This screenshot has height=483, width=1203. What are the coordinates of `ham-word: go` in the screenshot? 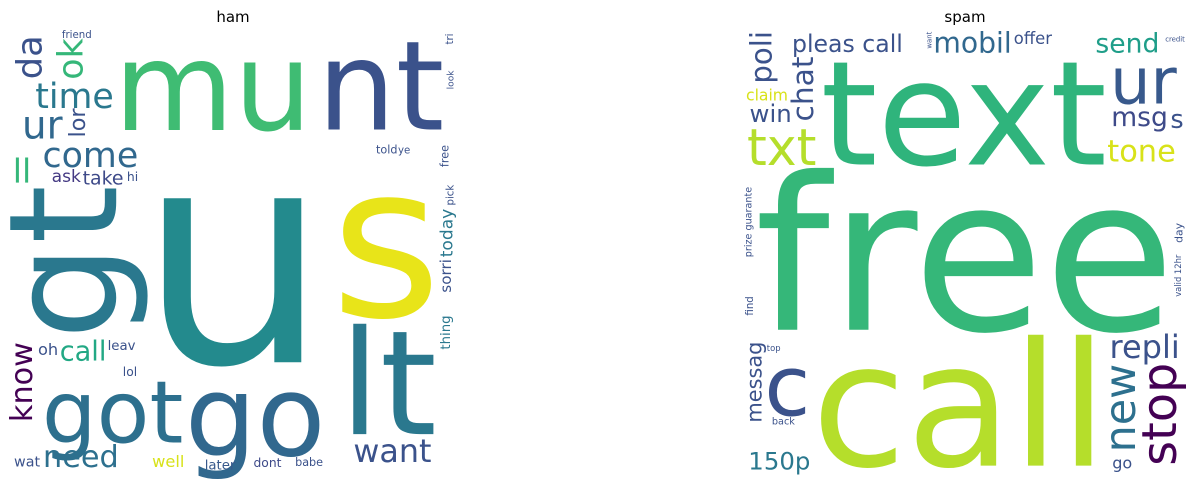 It's located at (255, 417).